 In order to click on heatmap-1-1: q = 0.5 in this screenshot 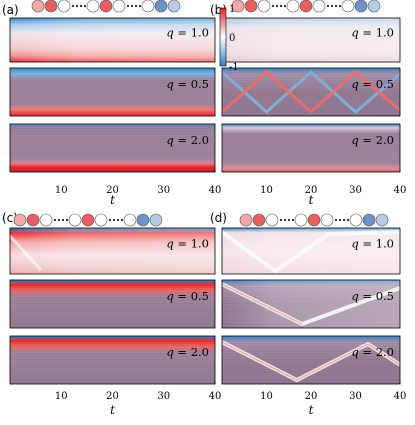, I will do `click(311, 92)`.